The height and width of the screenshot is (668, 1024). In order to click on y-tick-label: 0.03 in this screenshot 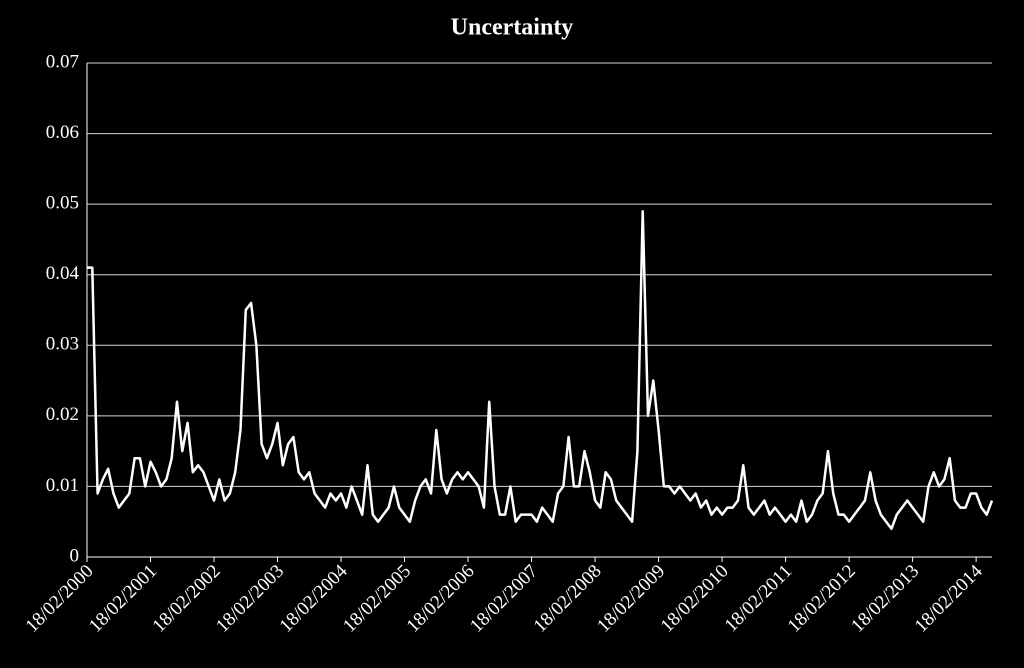, I will do `click(62, 344)`.